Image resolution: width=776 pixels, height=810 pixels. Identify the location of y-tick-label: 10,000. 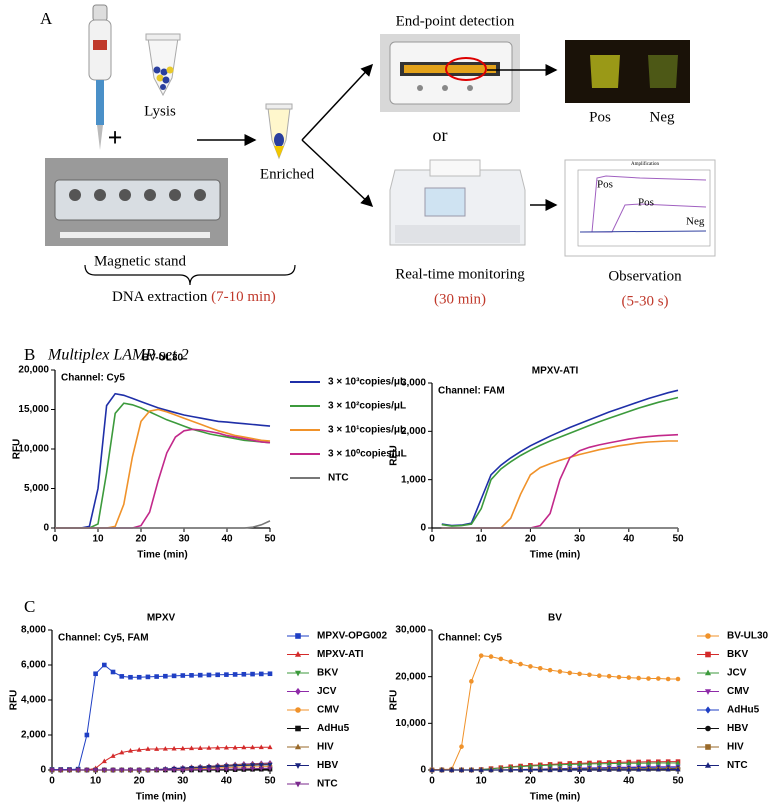
(33, 449).